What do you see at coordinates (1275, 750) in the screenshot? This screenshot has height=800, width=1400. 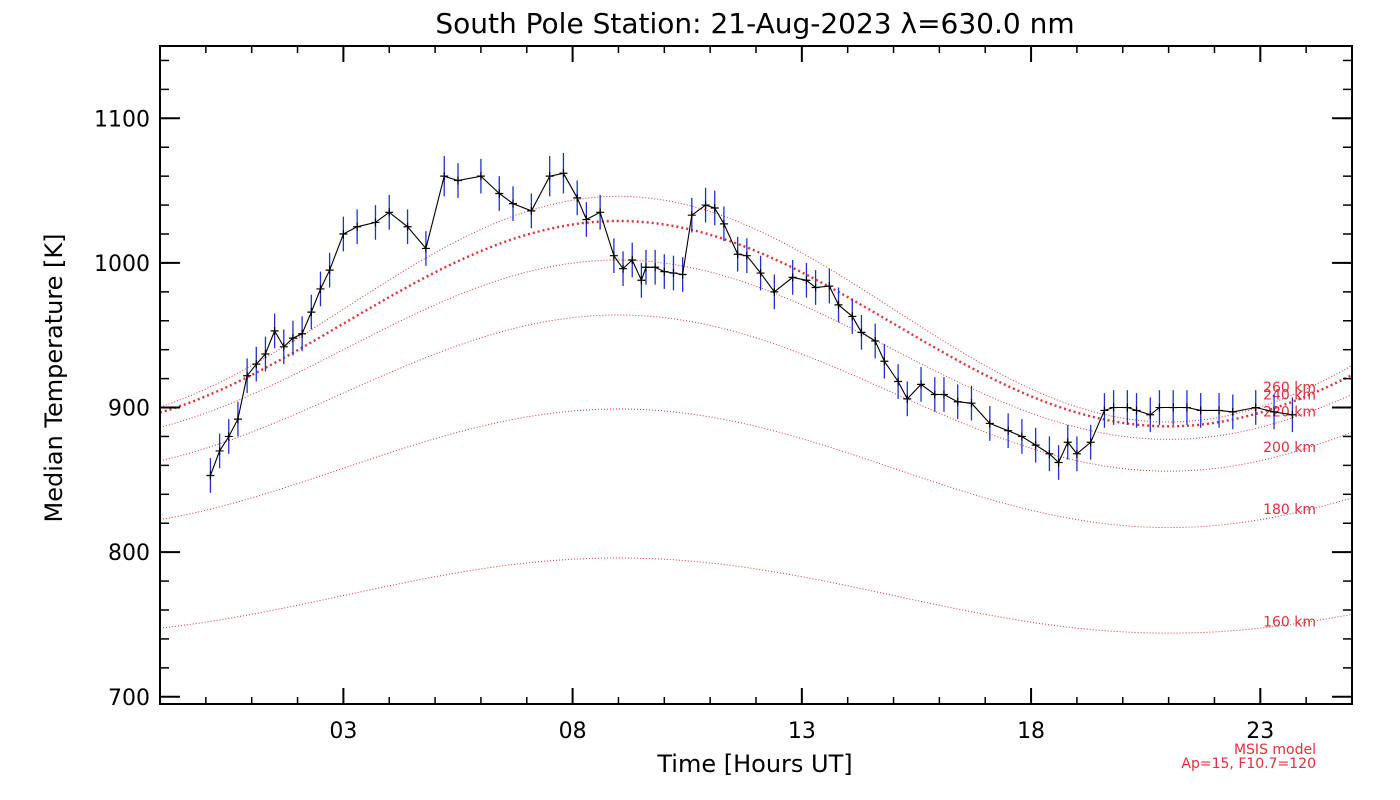 I see `footnote-model: MSIS model` at bounding box center [1275, 750].